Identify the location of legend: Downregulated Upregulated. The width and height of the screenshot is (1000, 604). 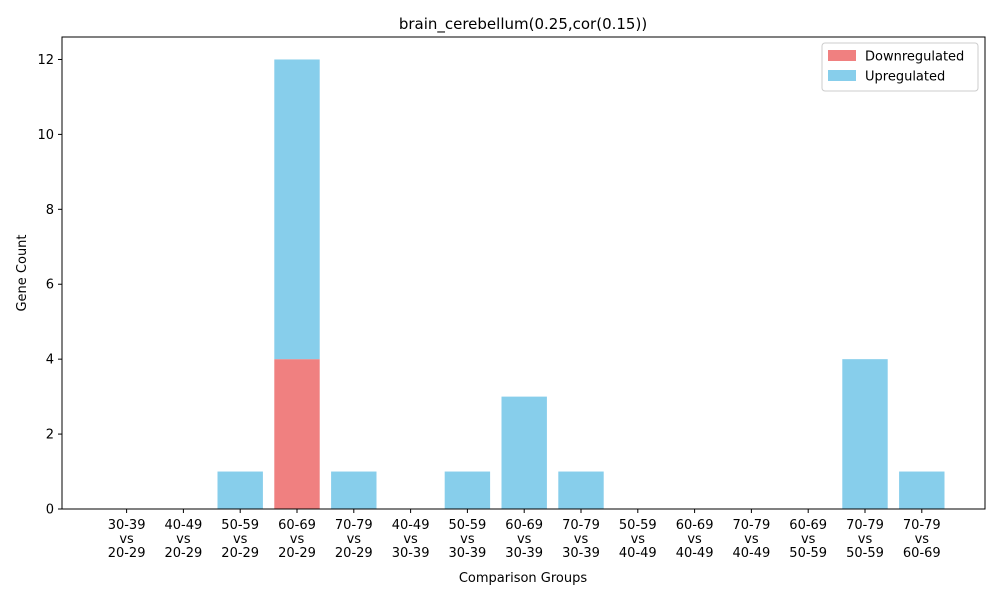
(900, 67).